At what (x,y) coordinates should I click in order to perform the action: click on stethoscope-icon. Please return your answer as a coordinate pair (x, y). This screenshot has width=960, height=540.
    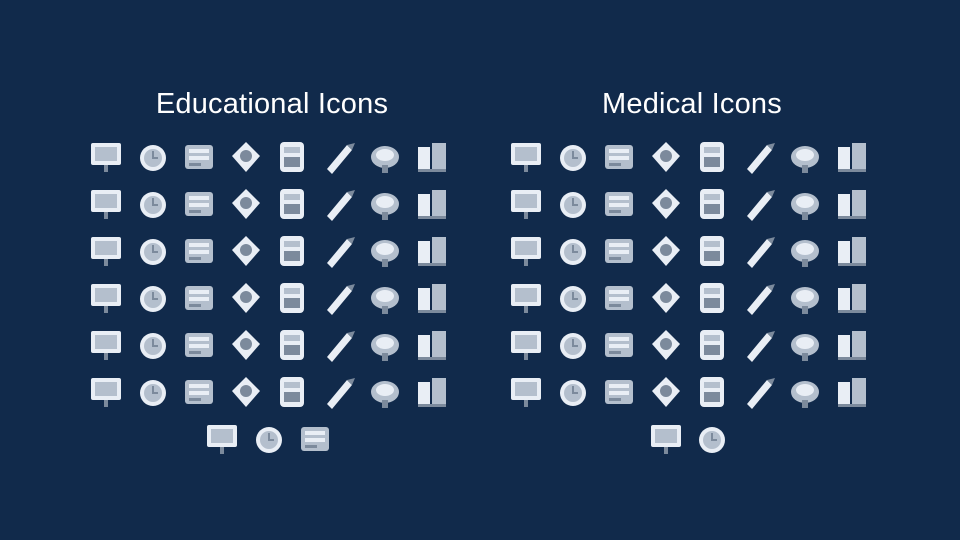
    Looking at the image, I should click on (852, 251).